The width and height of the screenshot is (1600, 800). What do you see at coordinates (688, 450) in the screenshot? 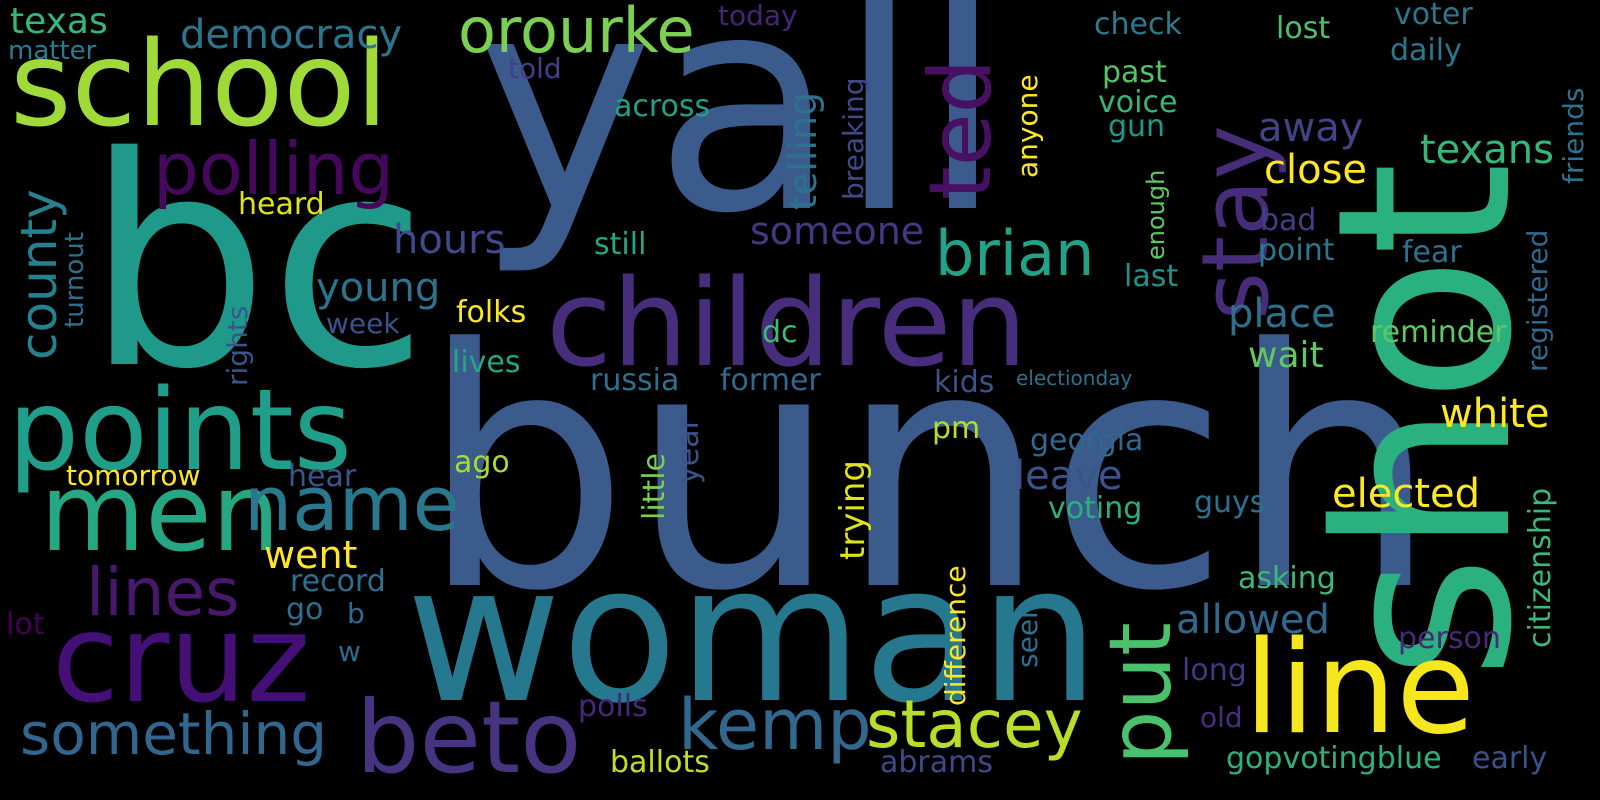
I see `word-year: year` at bounding box center [688, 450].